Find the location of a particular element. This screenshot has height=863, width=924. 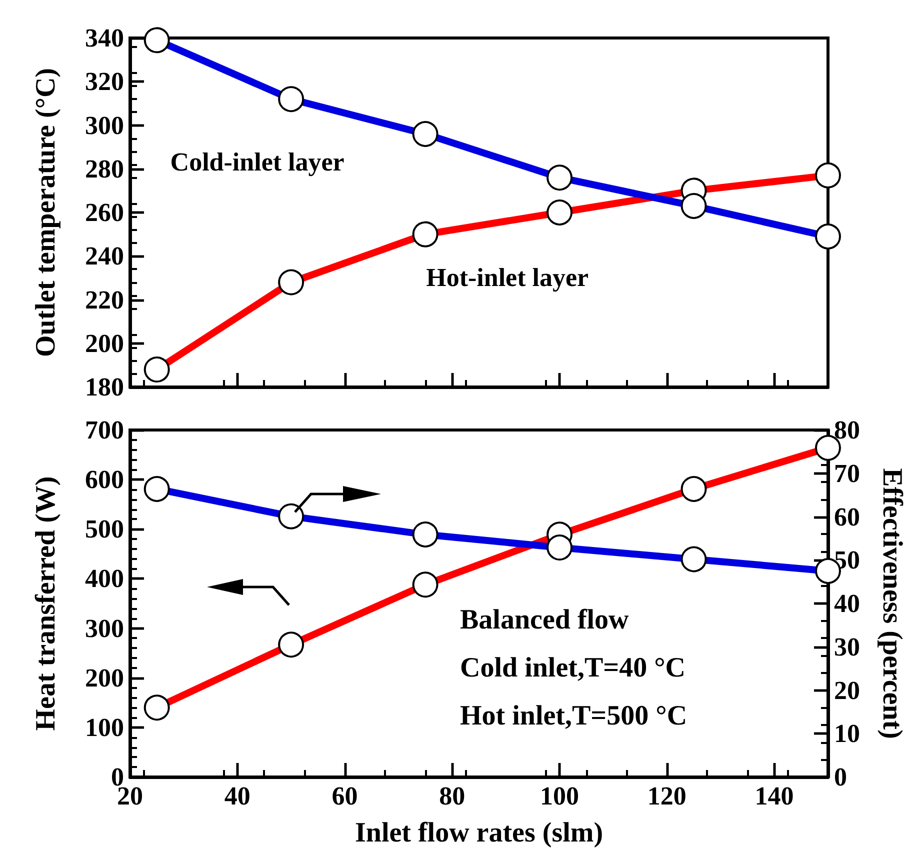

y2-tick-label: 60 is located at coordinates (847, 517).